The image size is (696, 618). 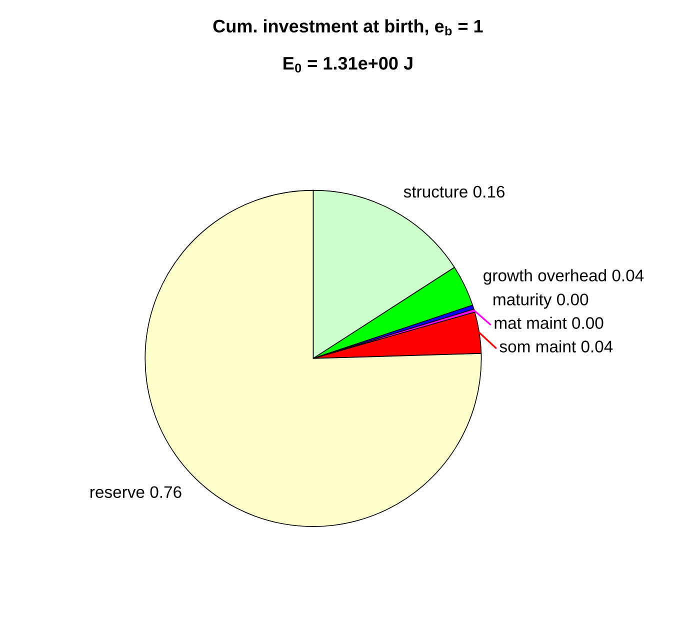 What do you see at coordinates (549, 322) in the screenshot?
I see `slice-label: mat maint 0.00` at bounding box center [549, 322].